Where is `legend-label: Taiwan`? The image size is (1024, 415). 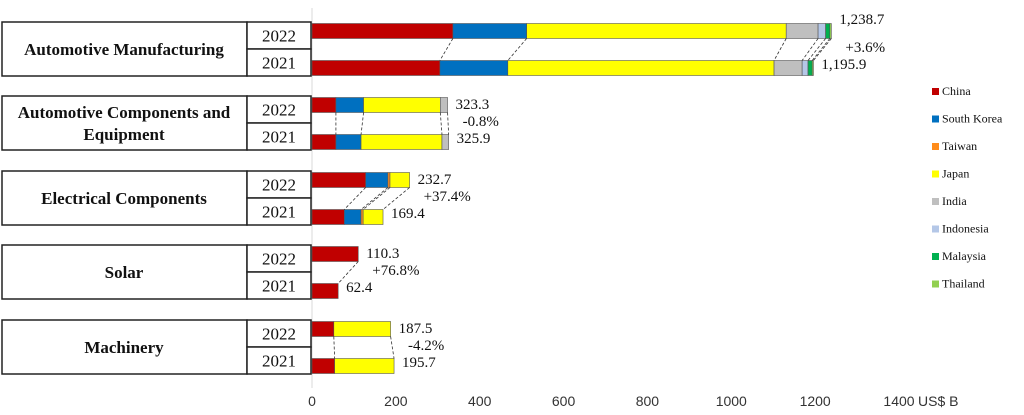
legend-label: Taiwan is located at coordinates (959, 146).